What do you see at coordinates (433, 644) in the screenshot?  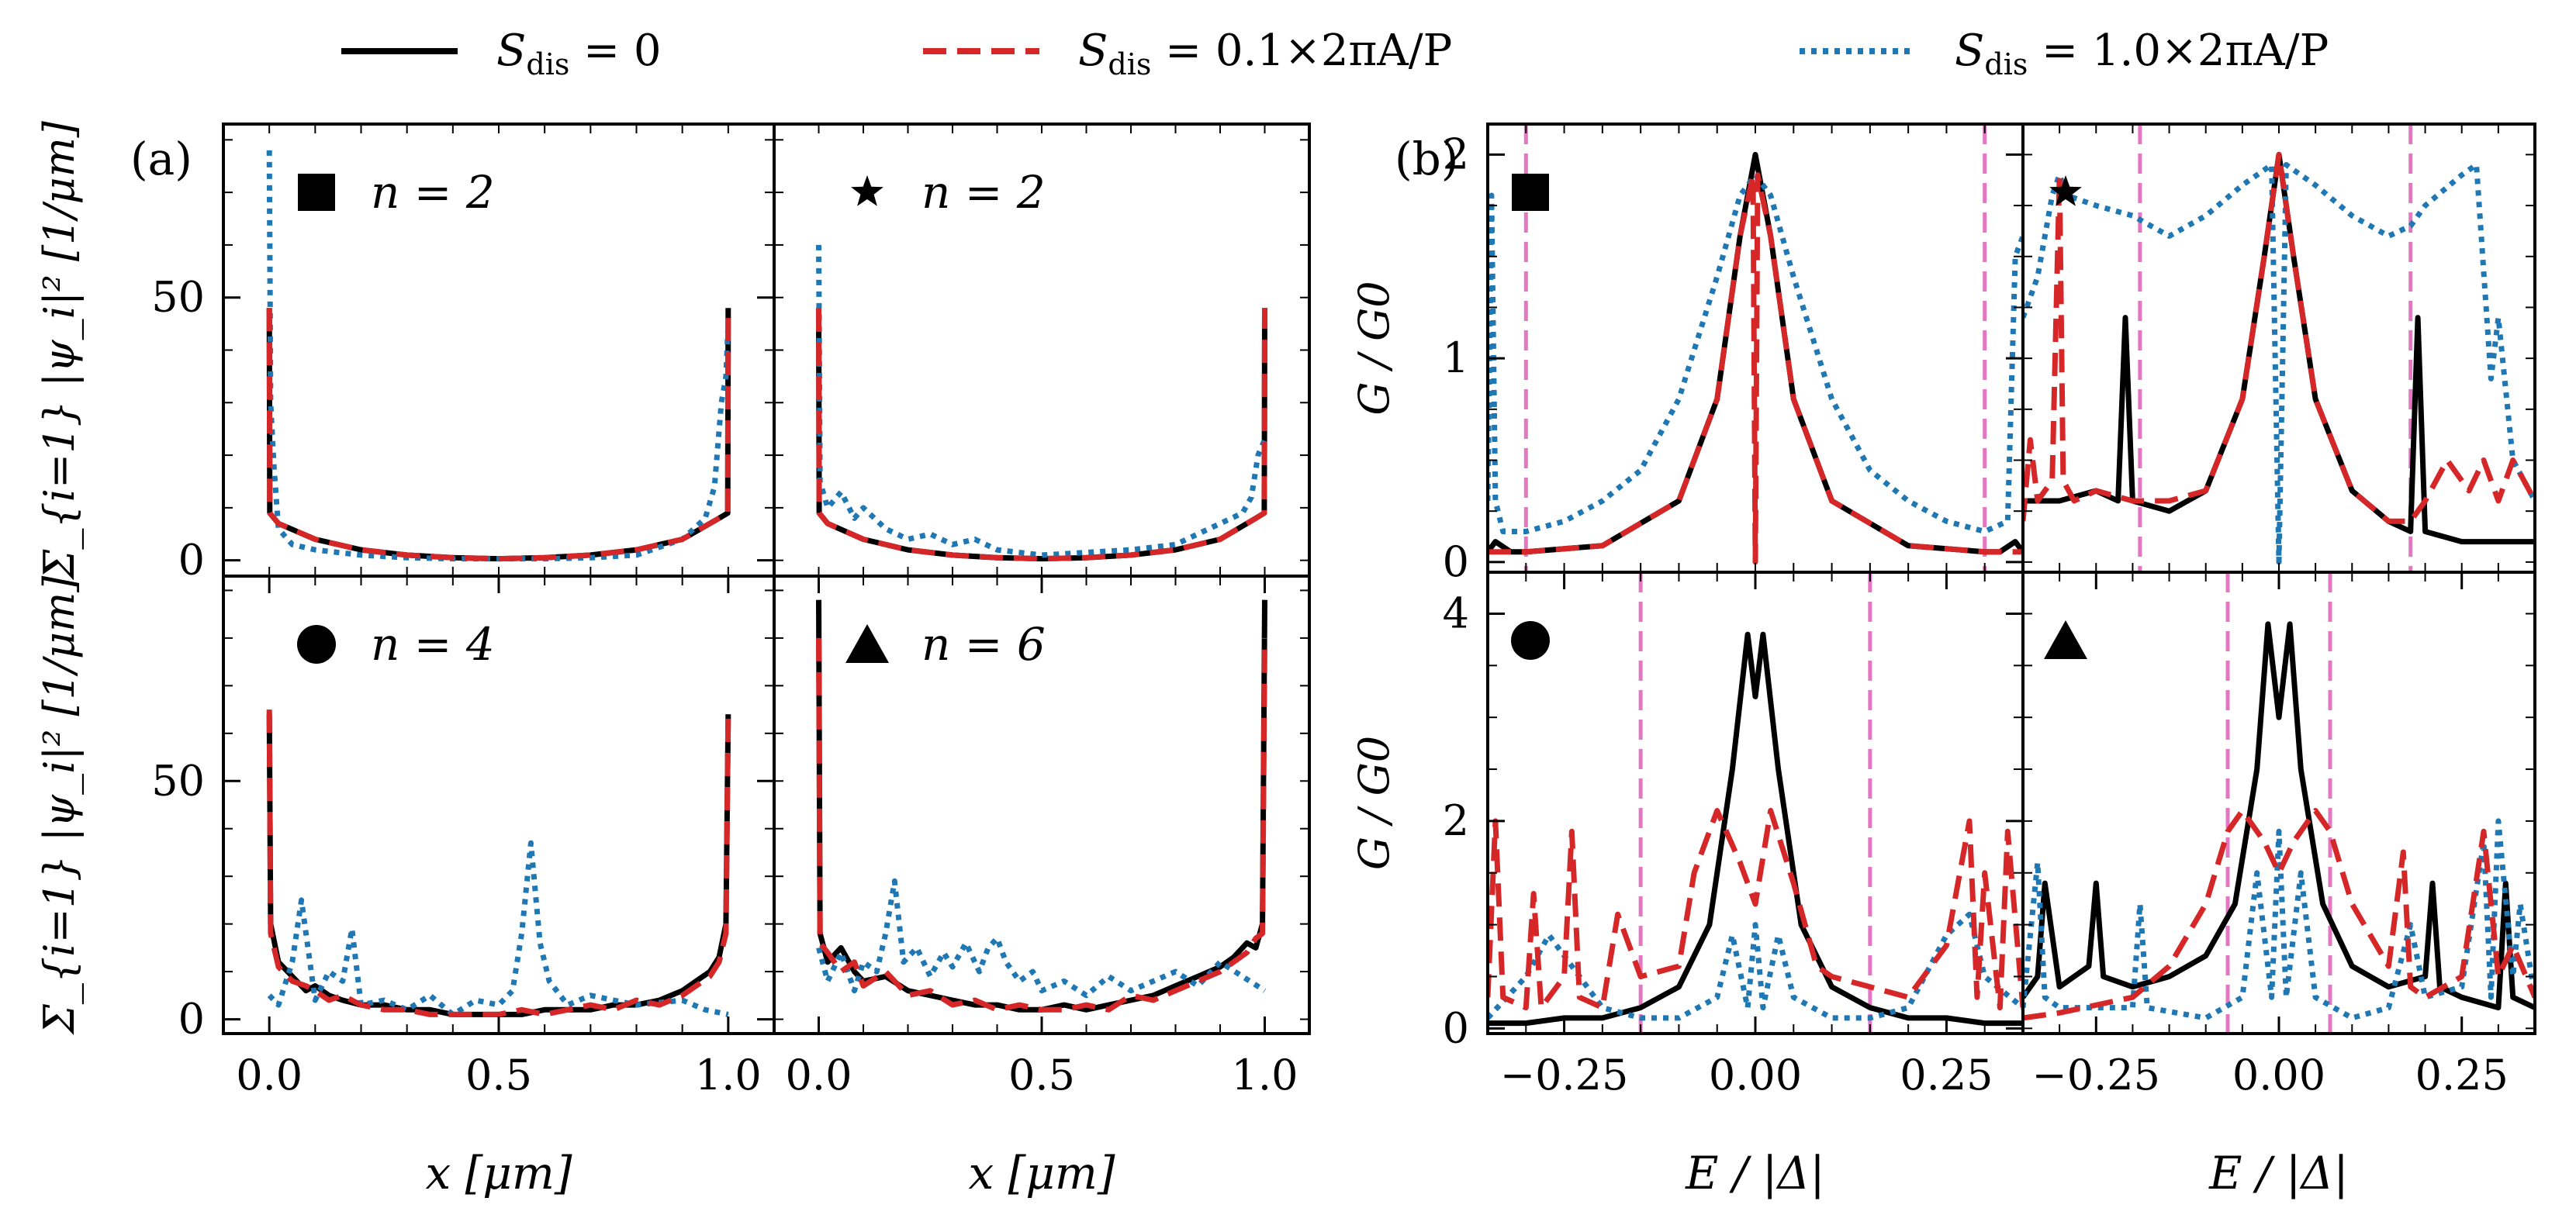 I see `panel-annotation: n = 4` at bounding box center [433, 644].